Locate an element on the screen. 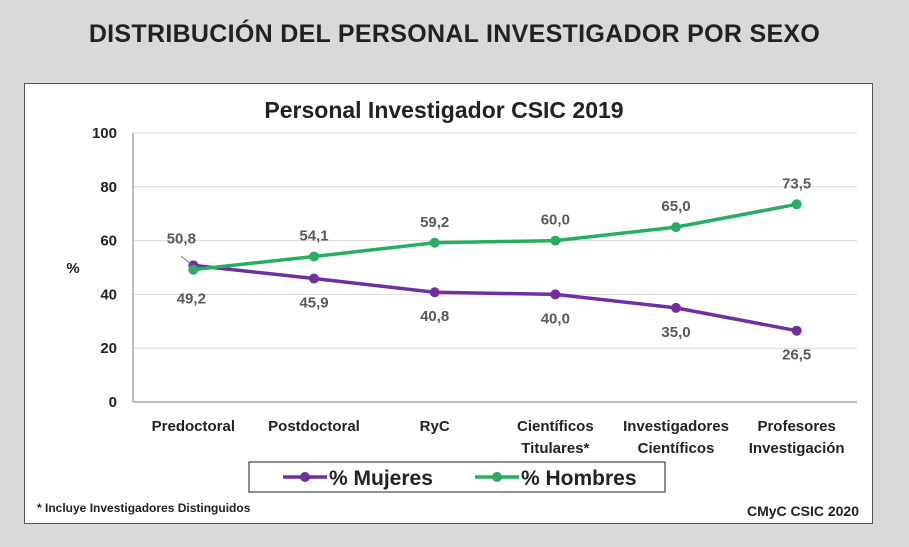 The height and width of the screenshot is (547, 909). x-tick-label: RyC is located at coordinates (435, 426).